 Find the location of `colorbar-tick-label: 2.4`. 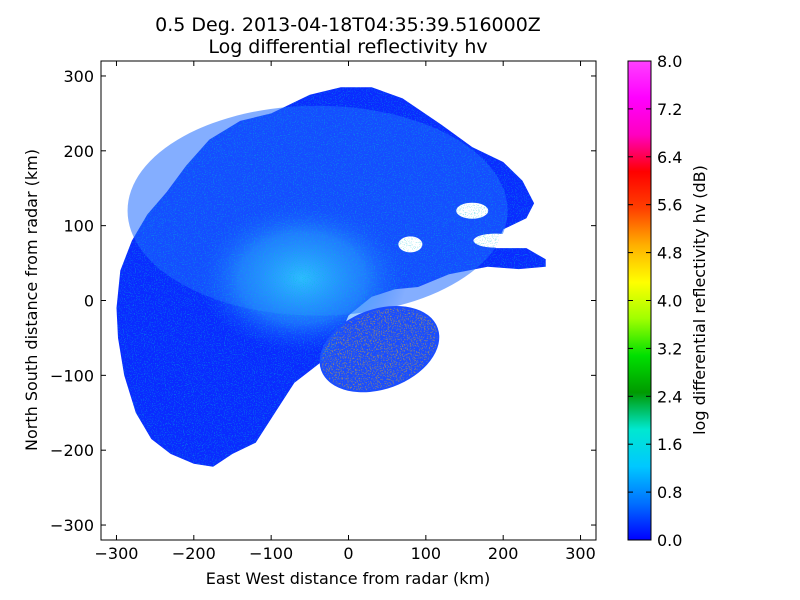

colorbar-tick-label: 2.4 is located at coordinates (669, 396).